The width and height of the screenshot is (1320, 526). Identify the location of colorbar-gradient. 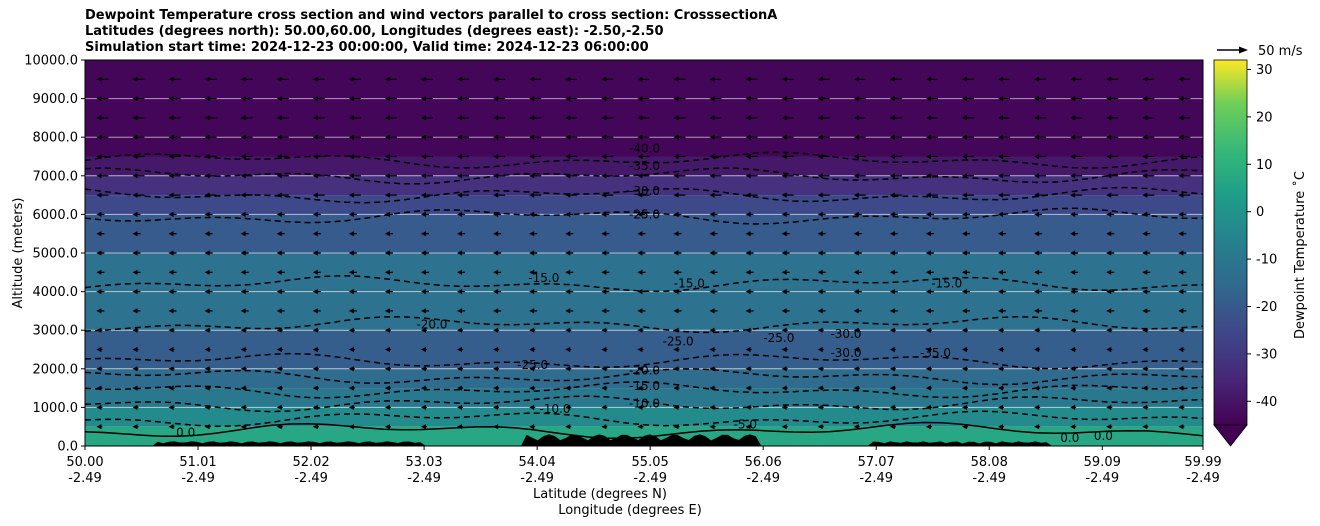
(1230, 242).